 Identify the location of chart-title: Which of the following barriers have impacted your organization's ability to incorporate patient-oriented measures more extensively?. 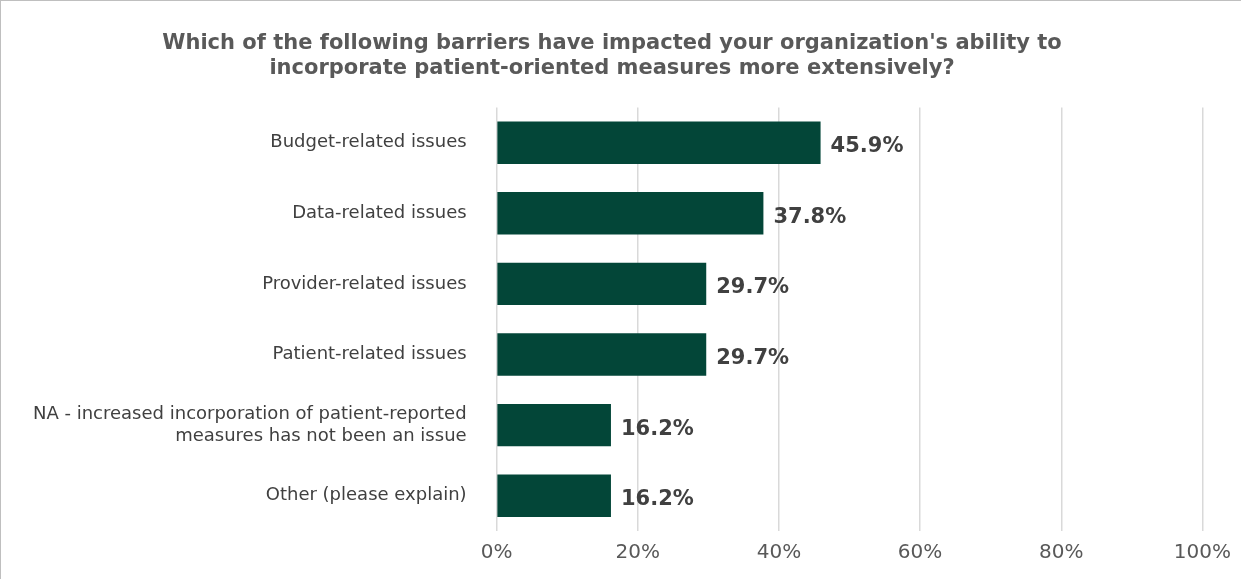
(612, 55).